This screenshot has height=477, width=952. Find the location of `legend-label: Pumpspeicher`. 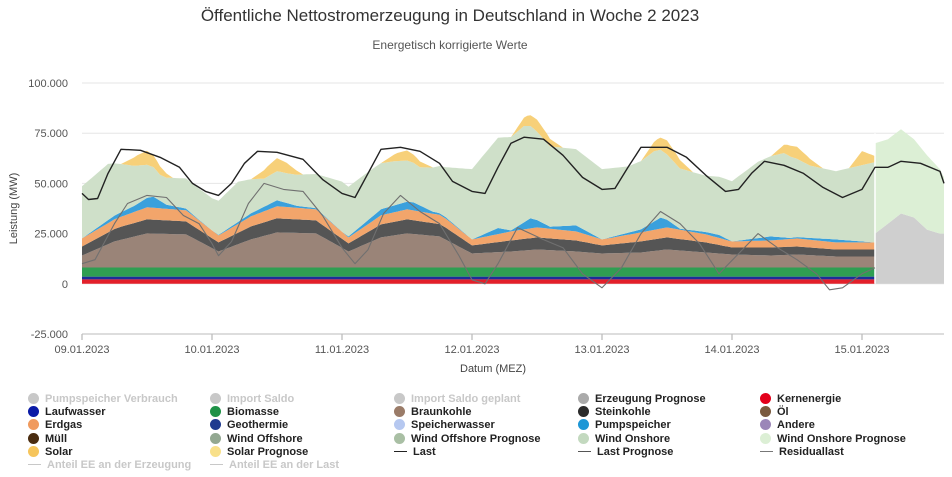

legend-label: Pumpspeicher is located at coordinates (633, 425).